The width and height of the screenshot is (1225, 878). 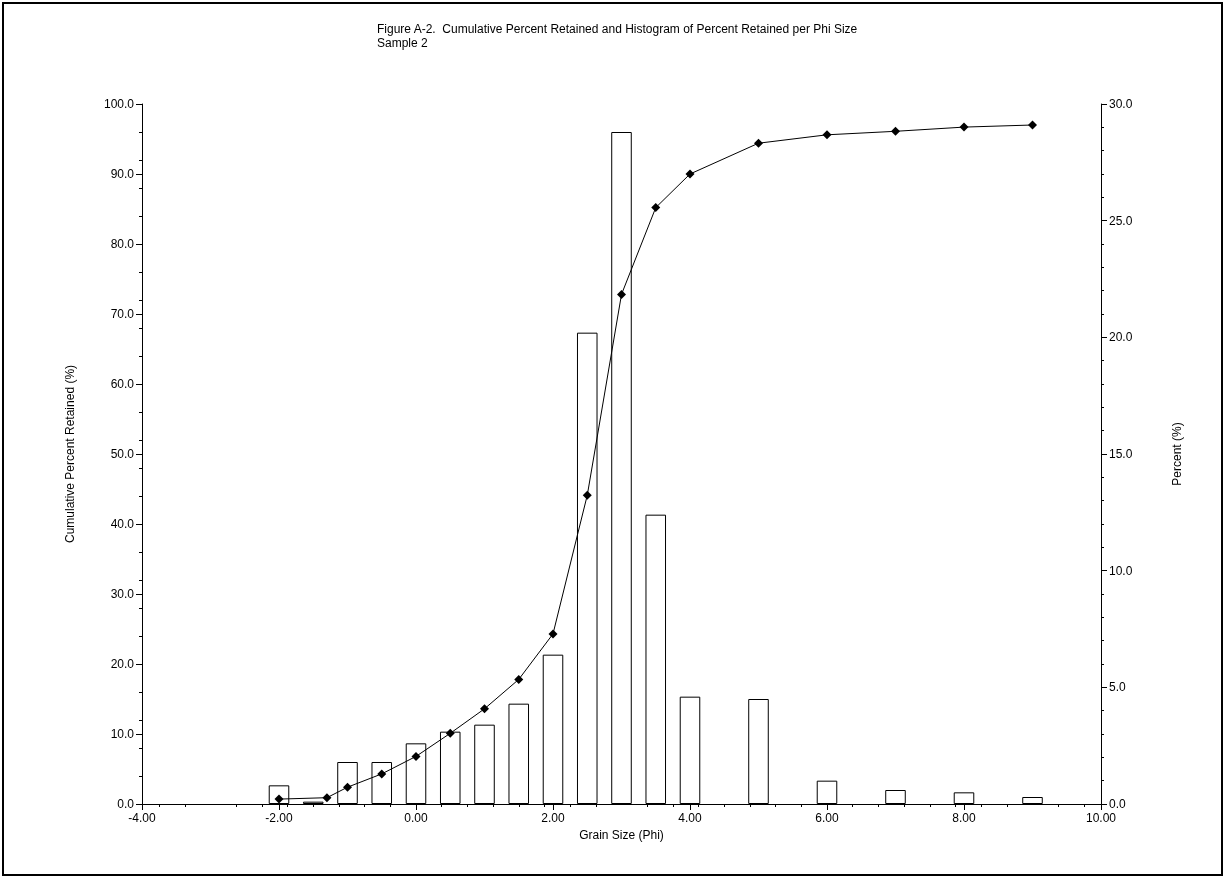 What do you see at coordinates (553, 818) in the screenshot?
I see `x-tick-label: 2.00` at bounding box center [553, 818].